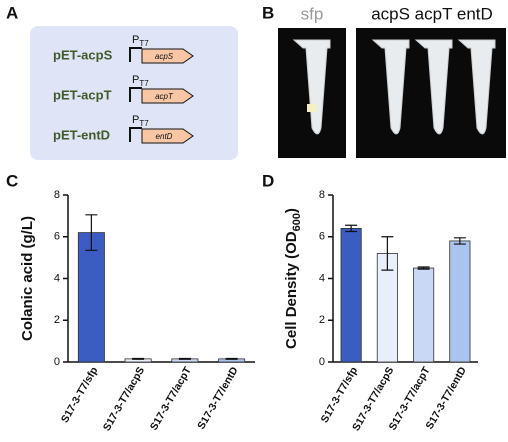 The image size is (508, 442). I want to click on panel-label: C, so click(12, 180).